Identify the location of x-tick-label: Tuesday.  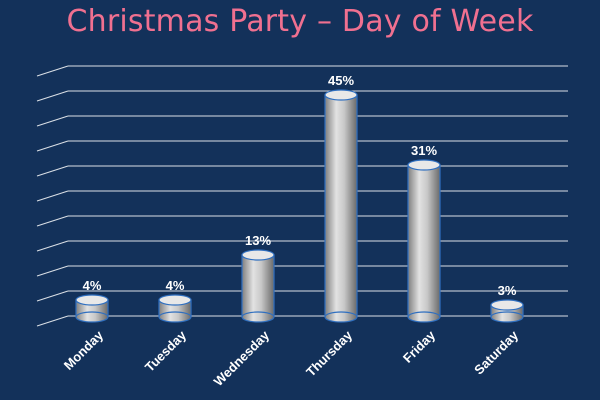
(166, 351).